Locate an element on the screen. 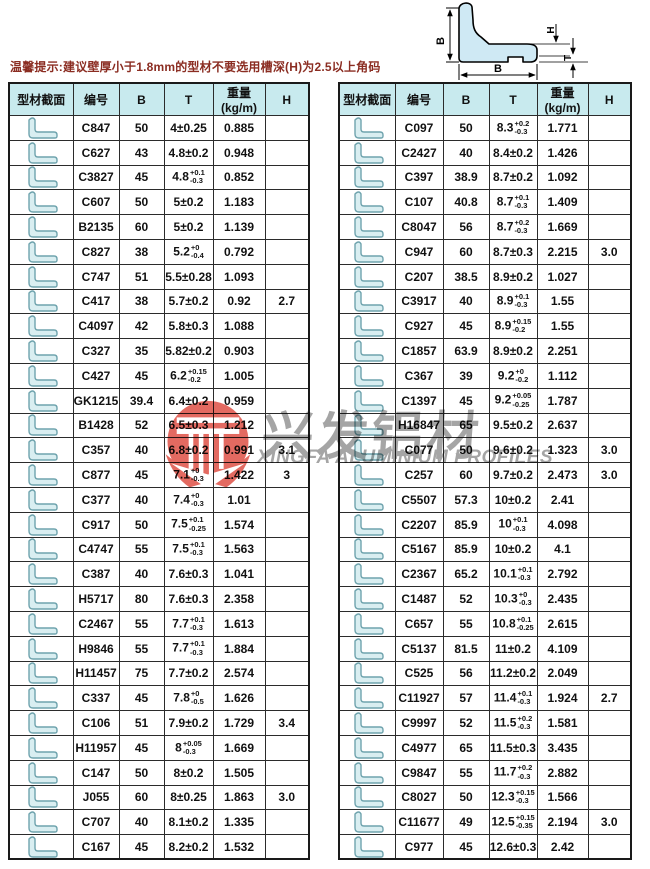 Image resolution: width=650 pixels, height=869 pixels. t-cell: 8.9 +0.15 -0.2 is located at coordinates (513, 326).